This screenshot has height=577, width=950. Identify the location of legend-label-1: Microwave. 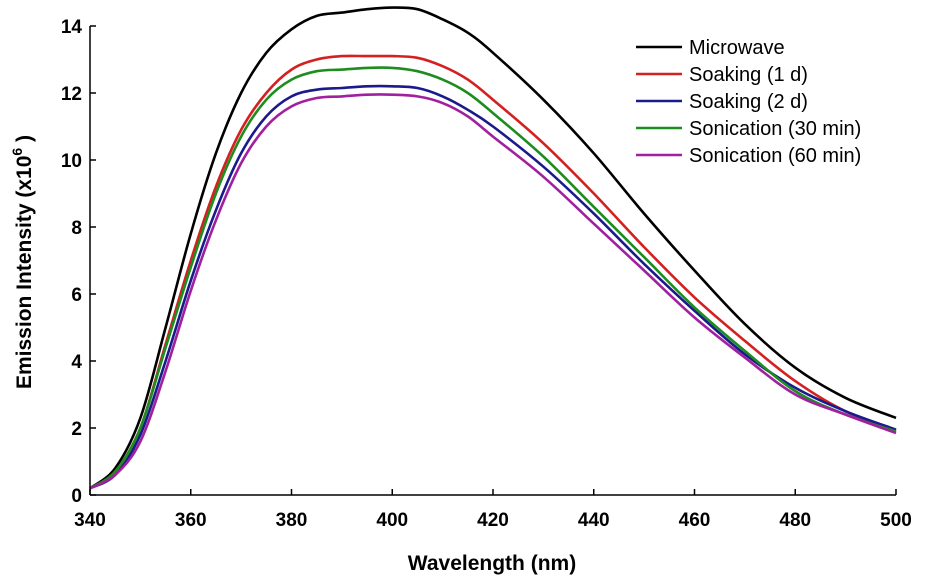
(737, 48).